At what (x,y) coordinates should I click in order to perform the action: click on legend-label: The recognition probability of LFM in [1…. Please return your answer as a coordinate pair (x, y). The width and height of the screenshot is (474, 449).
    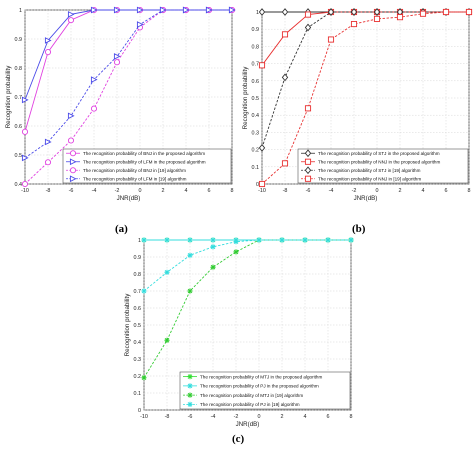
    Looking at the image, I should click on (135, 178).